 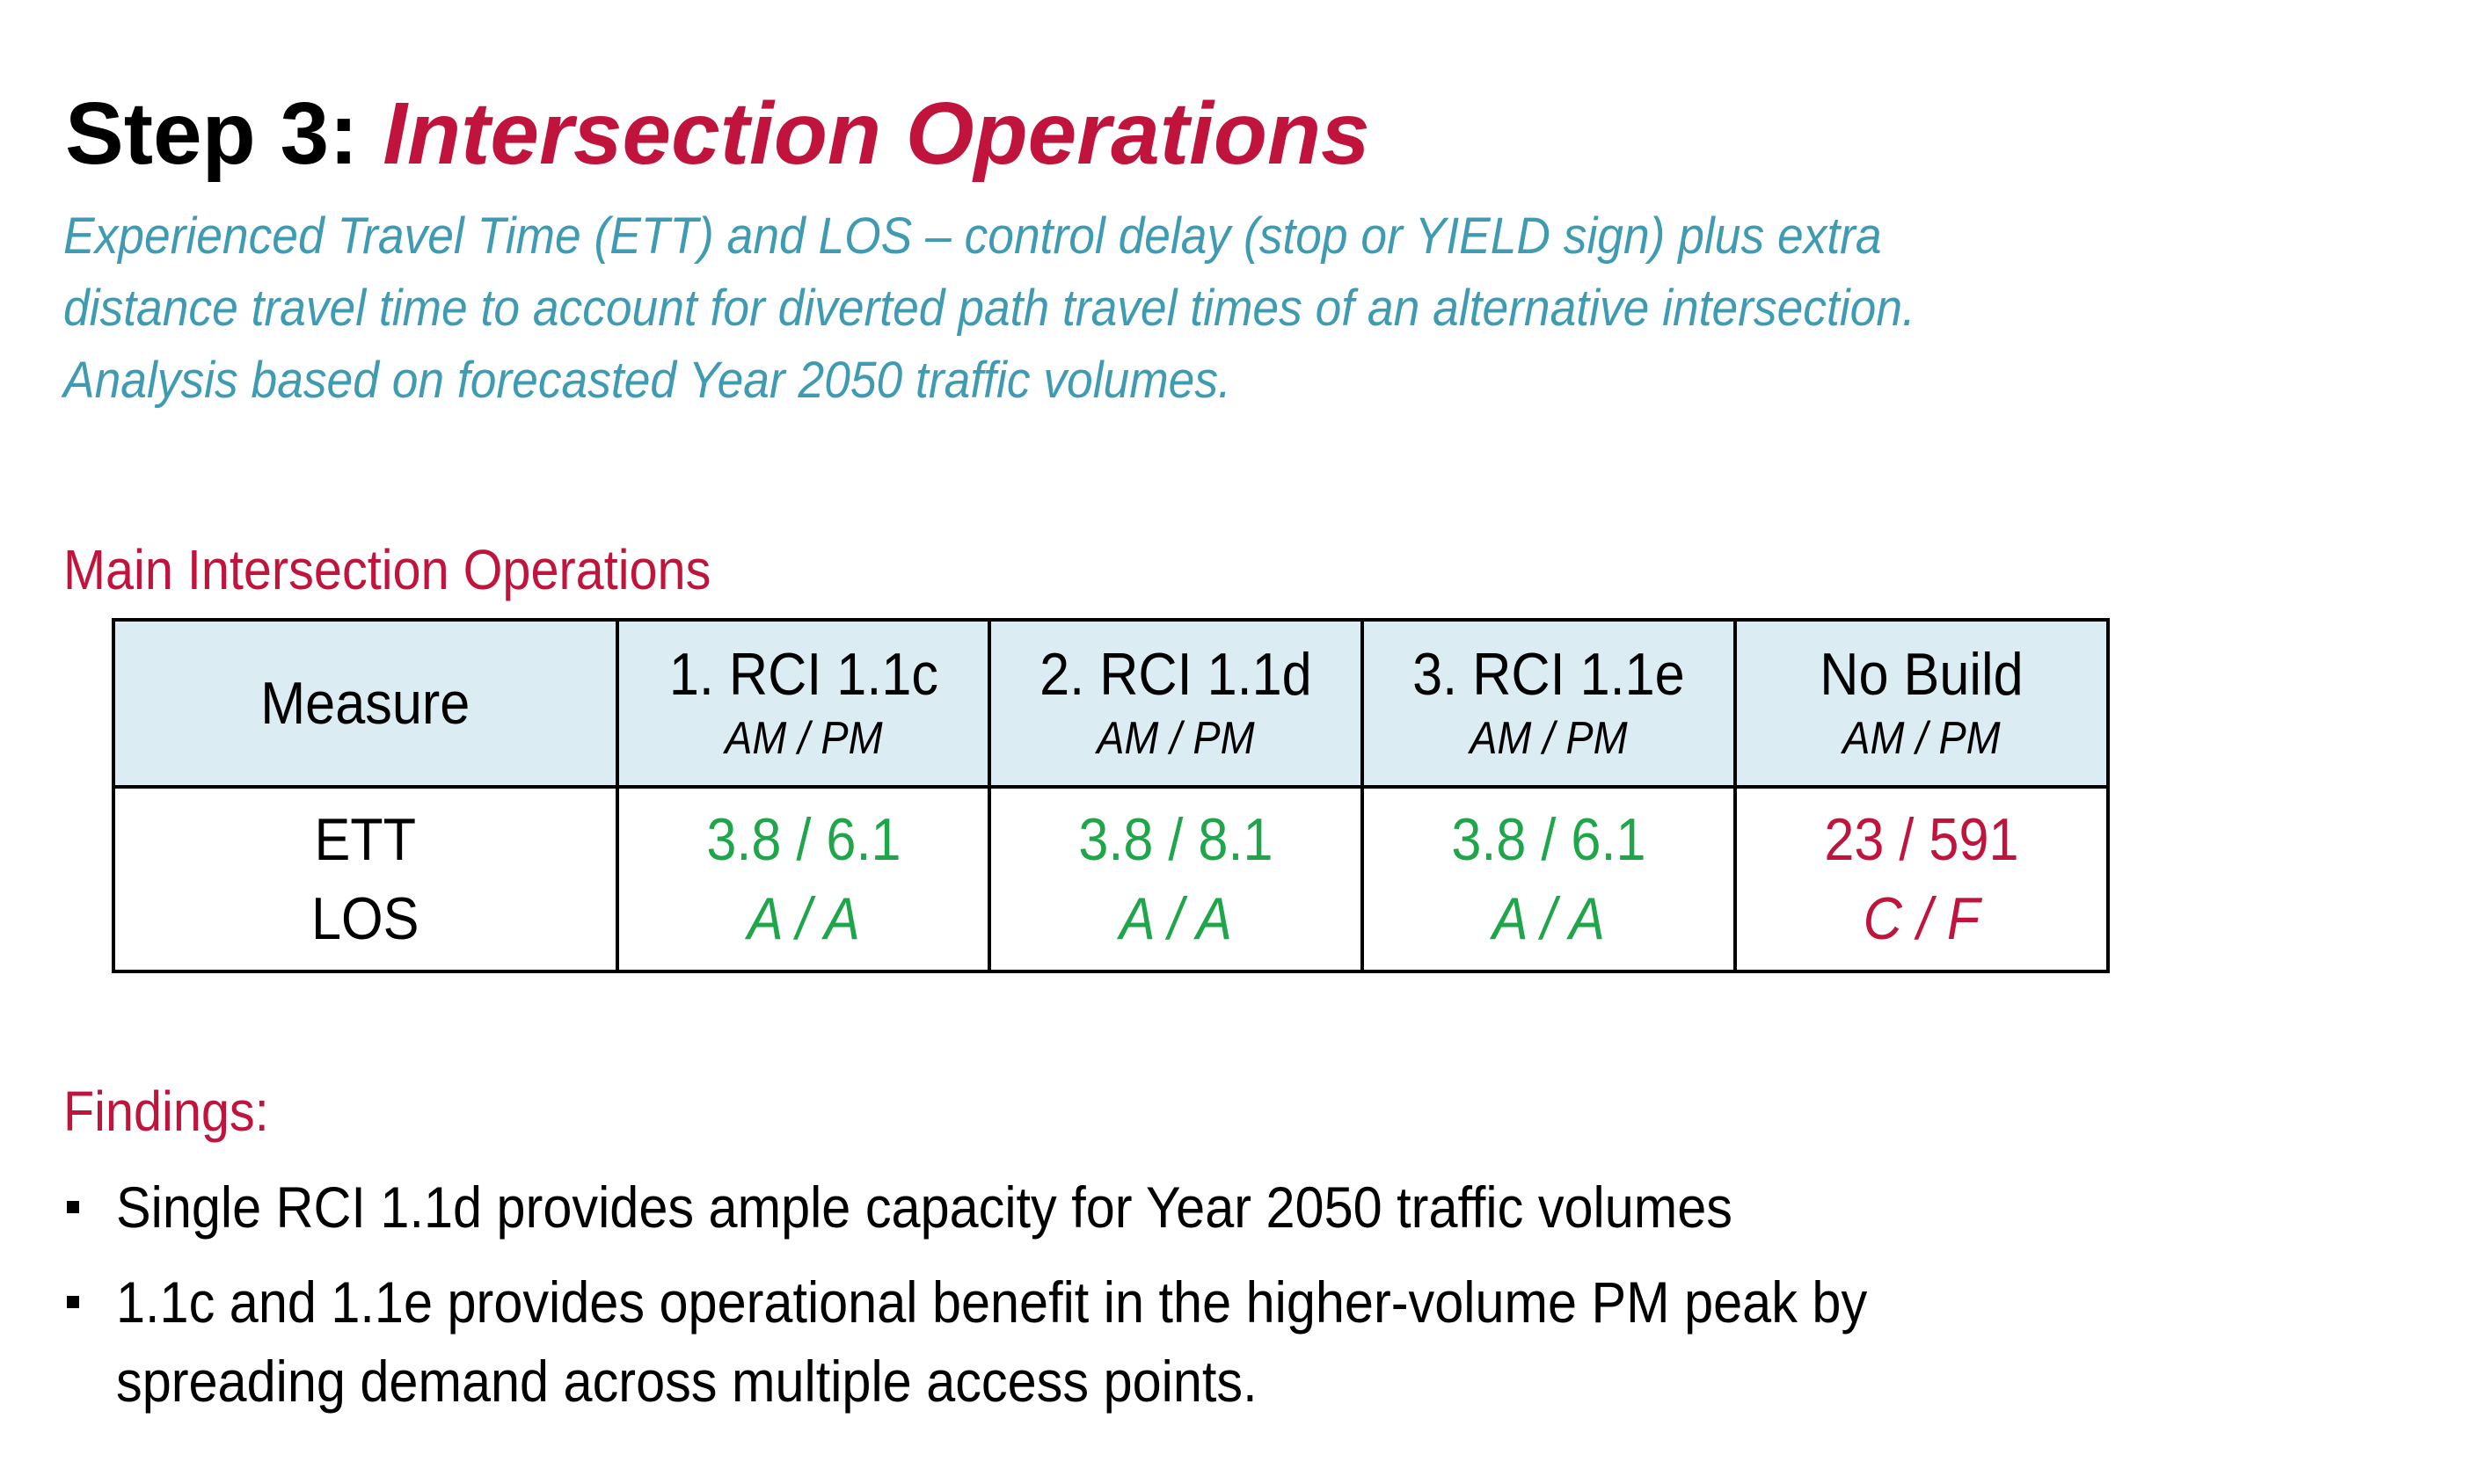 What do you see at coordinates (1549, 675) in the screenshot?
I see `header-label: 3. RCI 1.1e` at bounding box center [1549, 675].